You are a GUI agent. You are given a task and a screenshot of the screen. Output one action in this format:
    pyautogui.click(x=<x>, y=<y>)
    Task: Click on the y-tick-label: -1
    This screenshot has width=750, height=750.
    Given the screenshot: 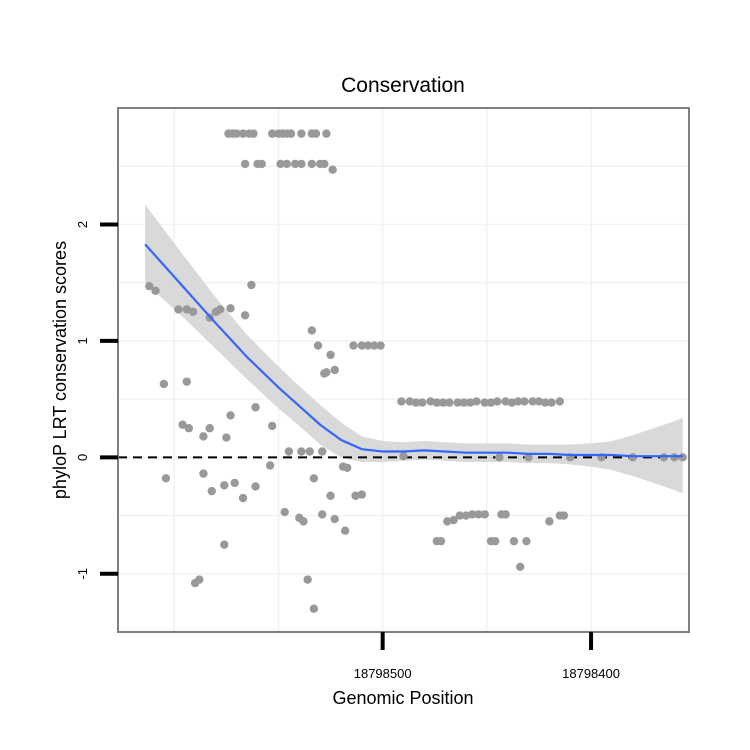 What is the action you would take?
    pyautogui.click(x=82, y=574)
    